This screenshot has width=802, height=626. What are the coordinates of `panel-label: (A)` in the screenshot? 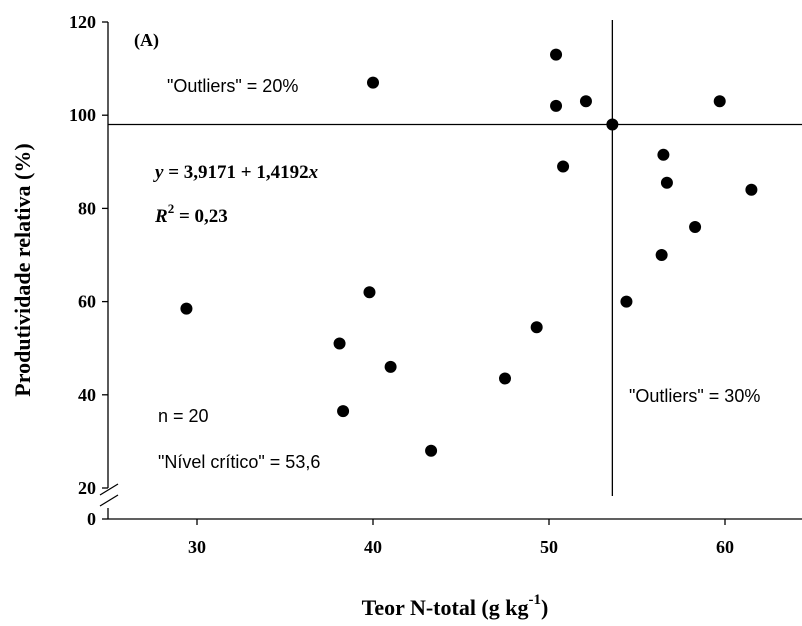 It's located at (146, 40).